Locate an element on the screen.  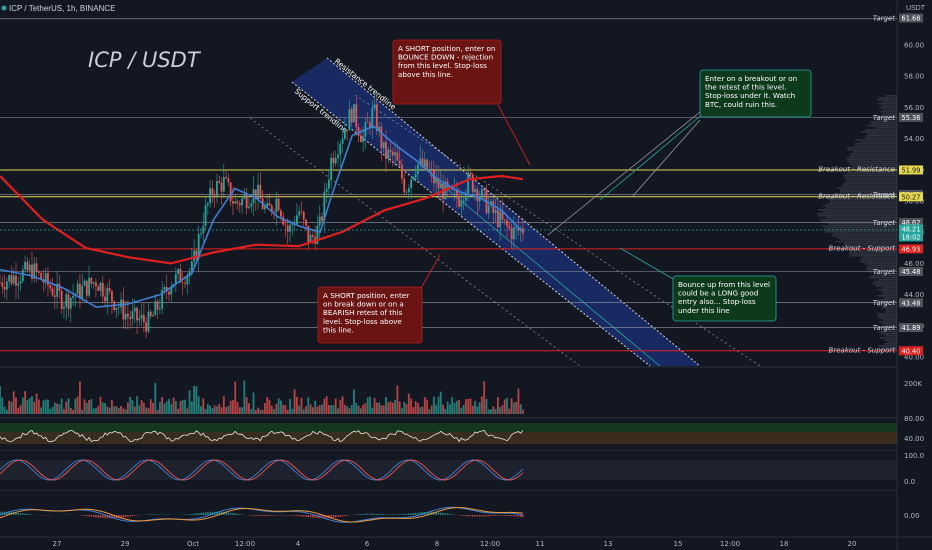
level-label: Target is located at coordinates (884, 223).